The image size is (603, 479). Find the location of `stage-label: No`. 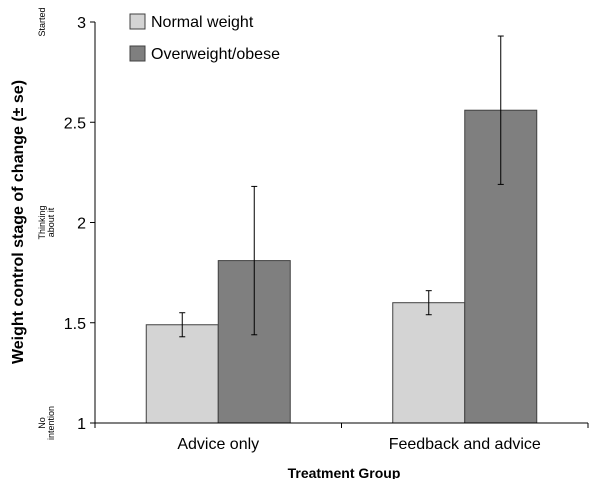

stage-label: No is located at coordinates (42, 423).